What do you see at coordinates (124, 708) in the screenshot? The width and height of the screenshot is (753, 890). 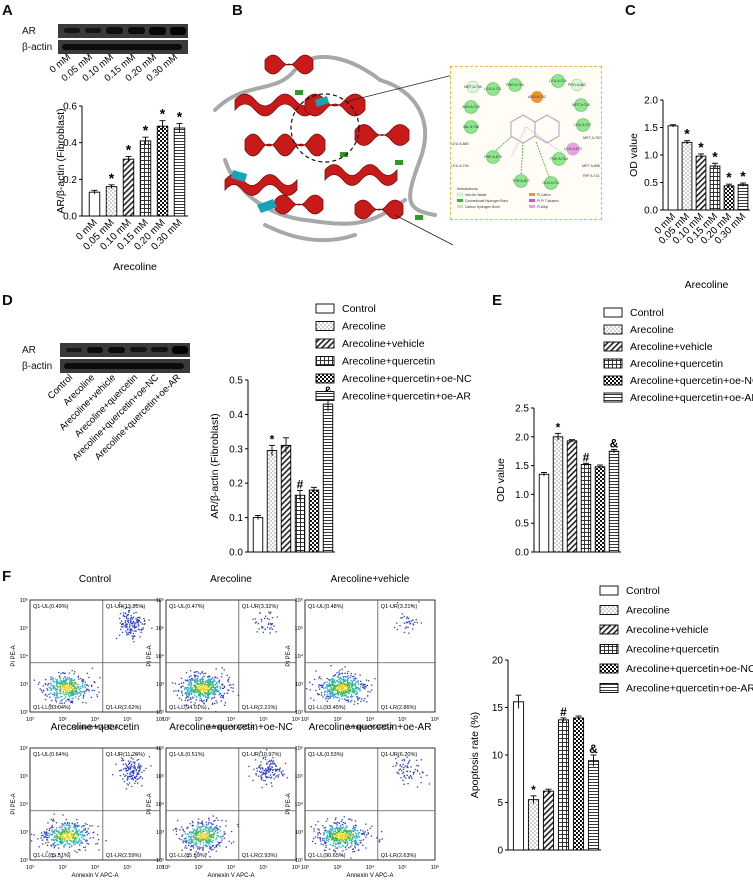 I see `quadrant-lr: Q1-LR(2.62%)` at bounding box center [124, 708].